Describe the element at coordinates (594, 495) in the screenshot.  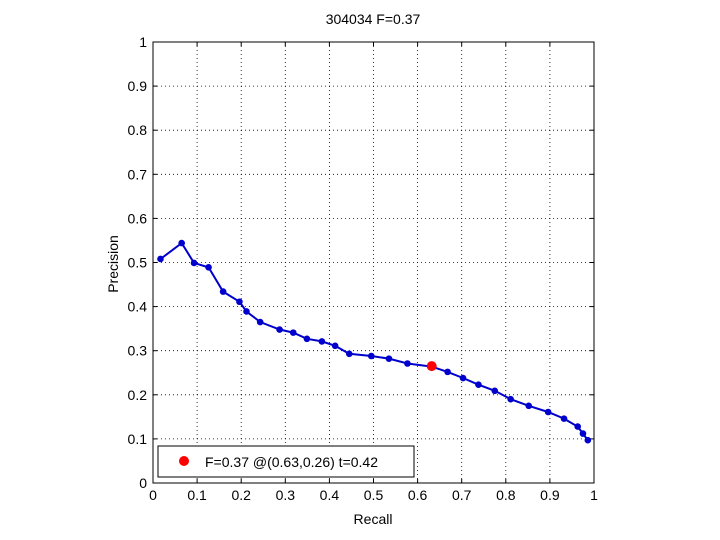
I see `x-tick-label: 1` at that location.